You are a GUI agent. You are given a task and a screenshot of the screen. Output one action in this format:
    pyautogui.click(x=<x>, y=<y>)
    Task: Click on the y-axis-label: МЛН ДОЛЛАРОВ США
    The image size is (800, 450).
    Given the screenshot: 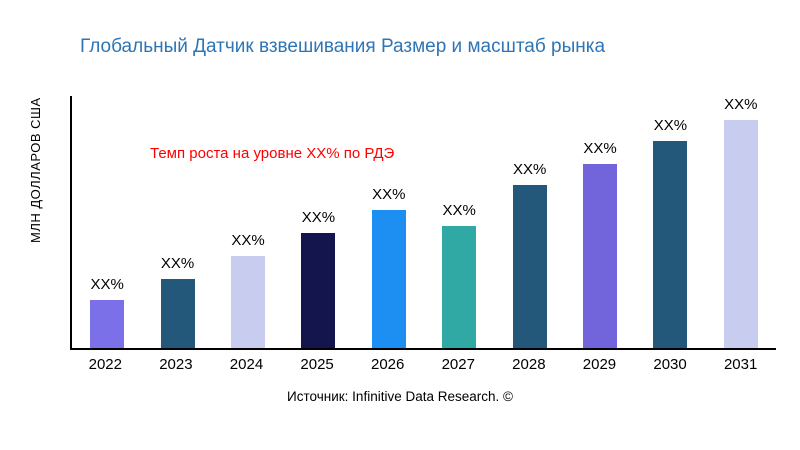 What is the action you would take?
    pyautogui.click(x=35, y=170)
    